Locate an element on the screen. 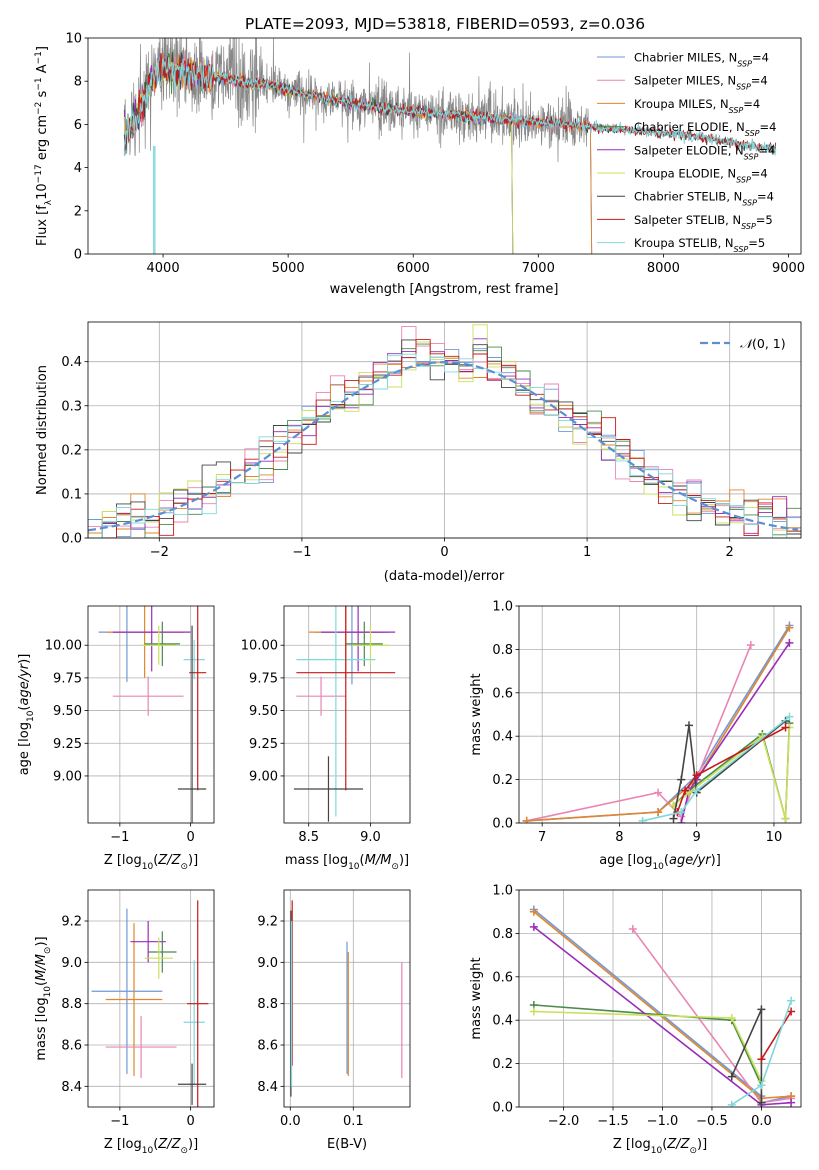 The image size is (819, 1170). axes-frame is located at coordinates (347, 714).